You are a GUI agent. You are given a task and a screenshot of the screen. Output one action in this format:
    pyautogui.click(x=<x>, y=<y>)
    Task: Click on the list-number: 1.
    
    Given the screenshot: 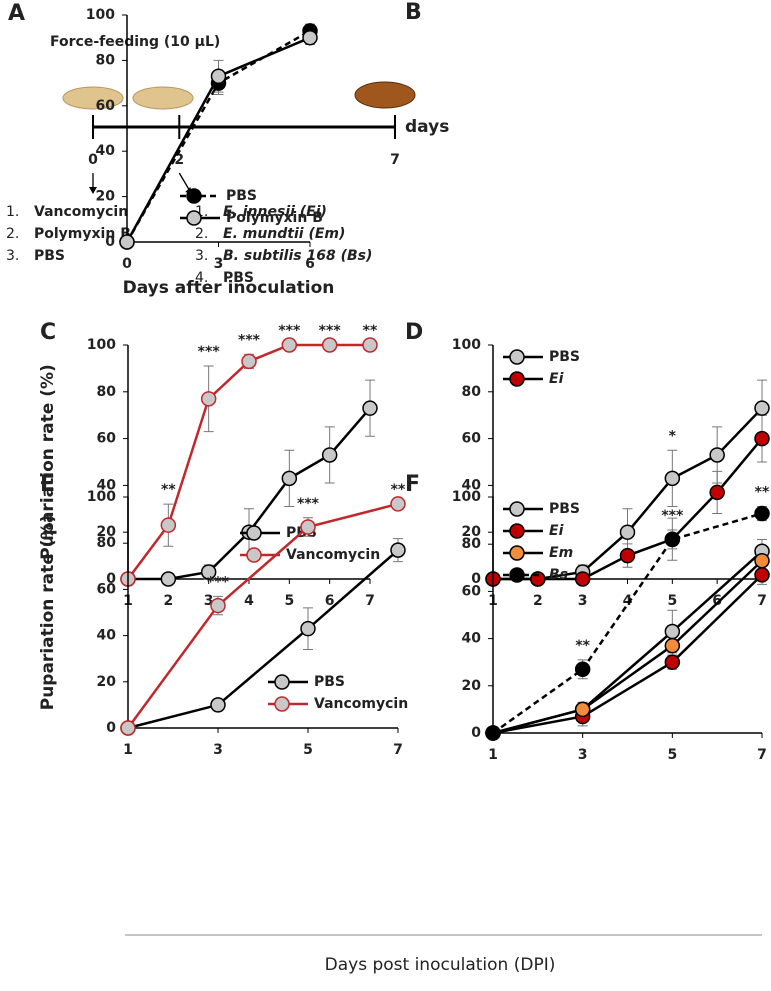 What is the action you would take?
    pyautogui.click(x=12, y=212)
    